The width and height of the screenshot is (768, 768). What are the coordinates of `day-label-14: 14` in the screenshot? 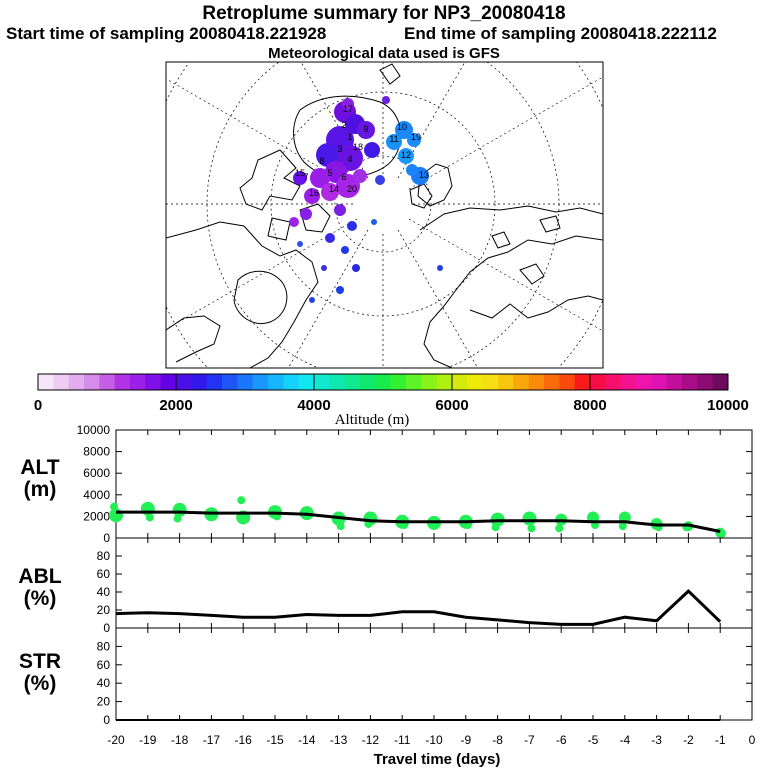 It's located at (334, 189).